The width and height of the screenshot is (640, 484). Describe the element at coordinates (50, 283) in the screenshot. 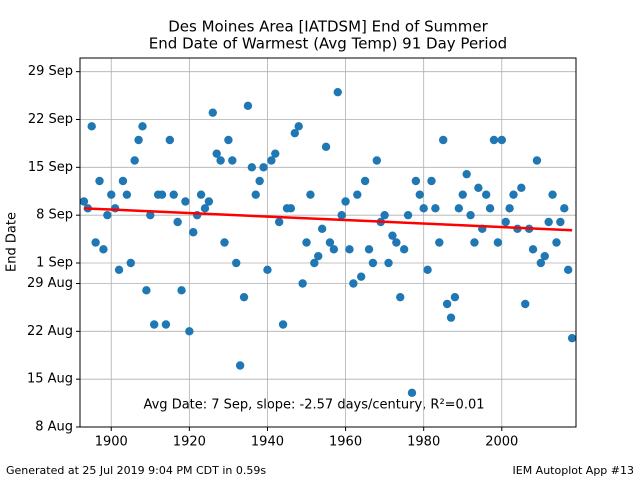

I see `y-tick-label: 29 Aug` at that location.